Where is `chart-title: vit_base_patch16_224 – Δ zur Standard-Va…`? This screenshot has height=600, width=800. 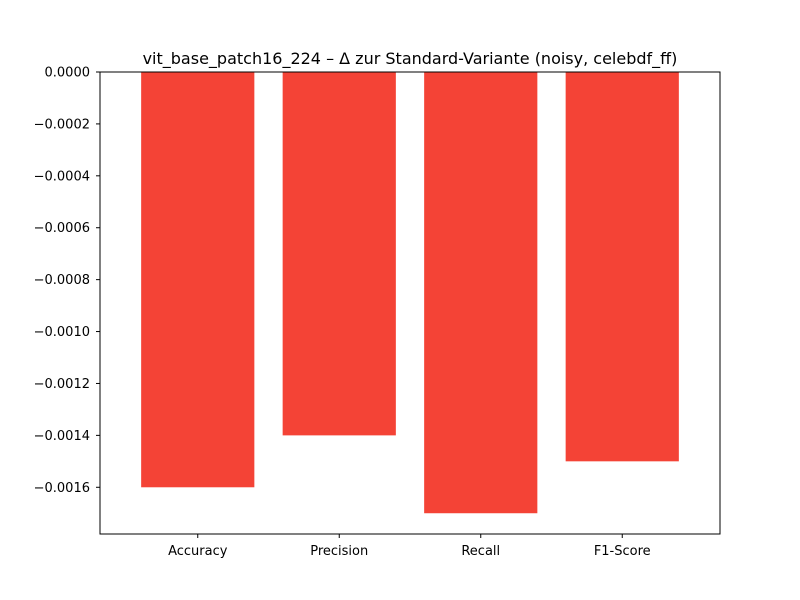
chart-title: vit_base_patch16_224 – Δ zur Standard-Va… is located at coordinates (410, 59).